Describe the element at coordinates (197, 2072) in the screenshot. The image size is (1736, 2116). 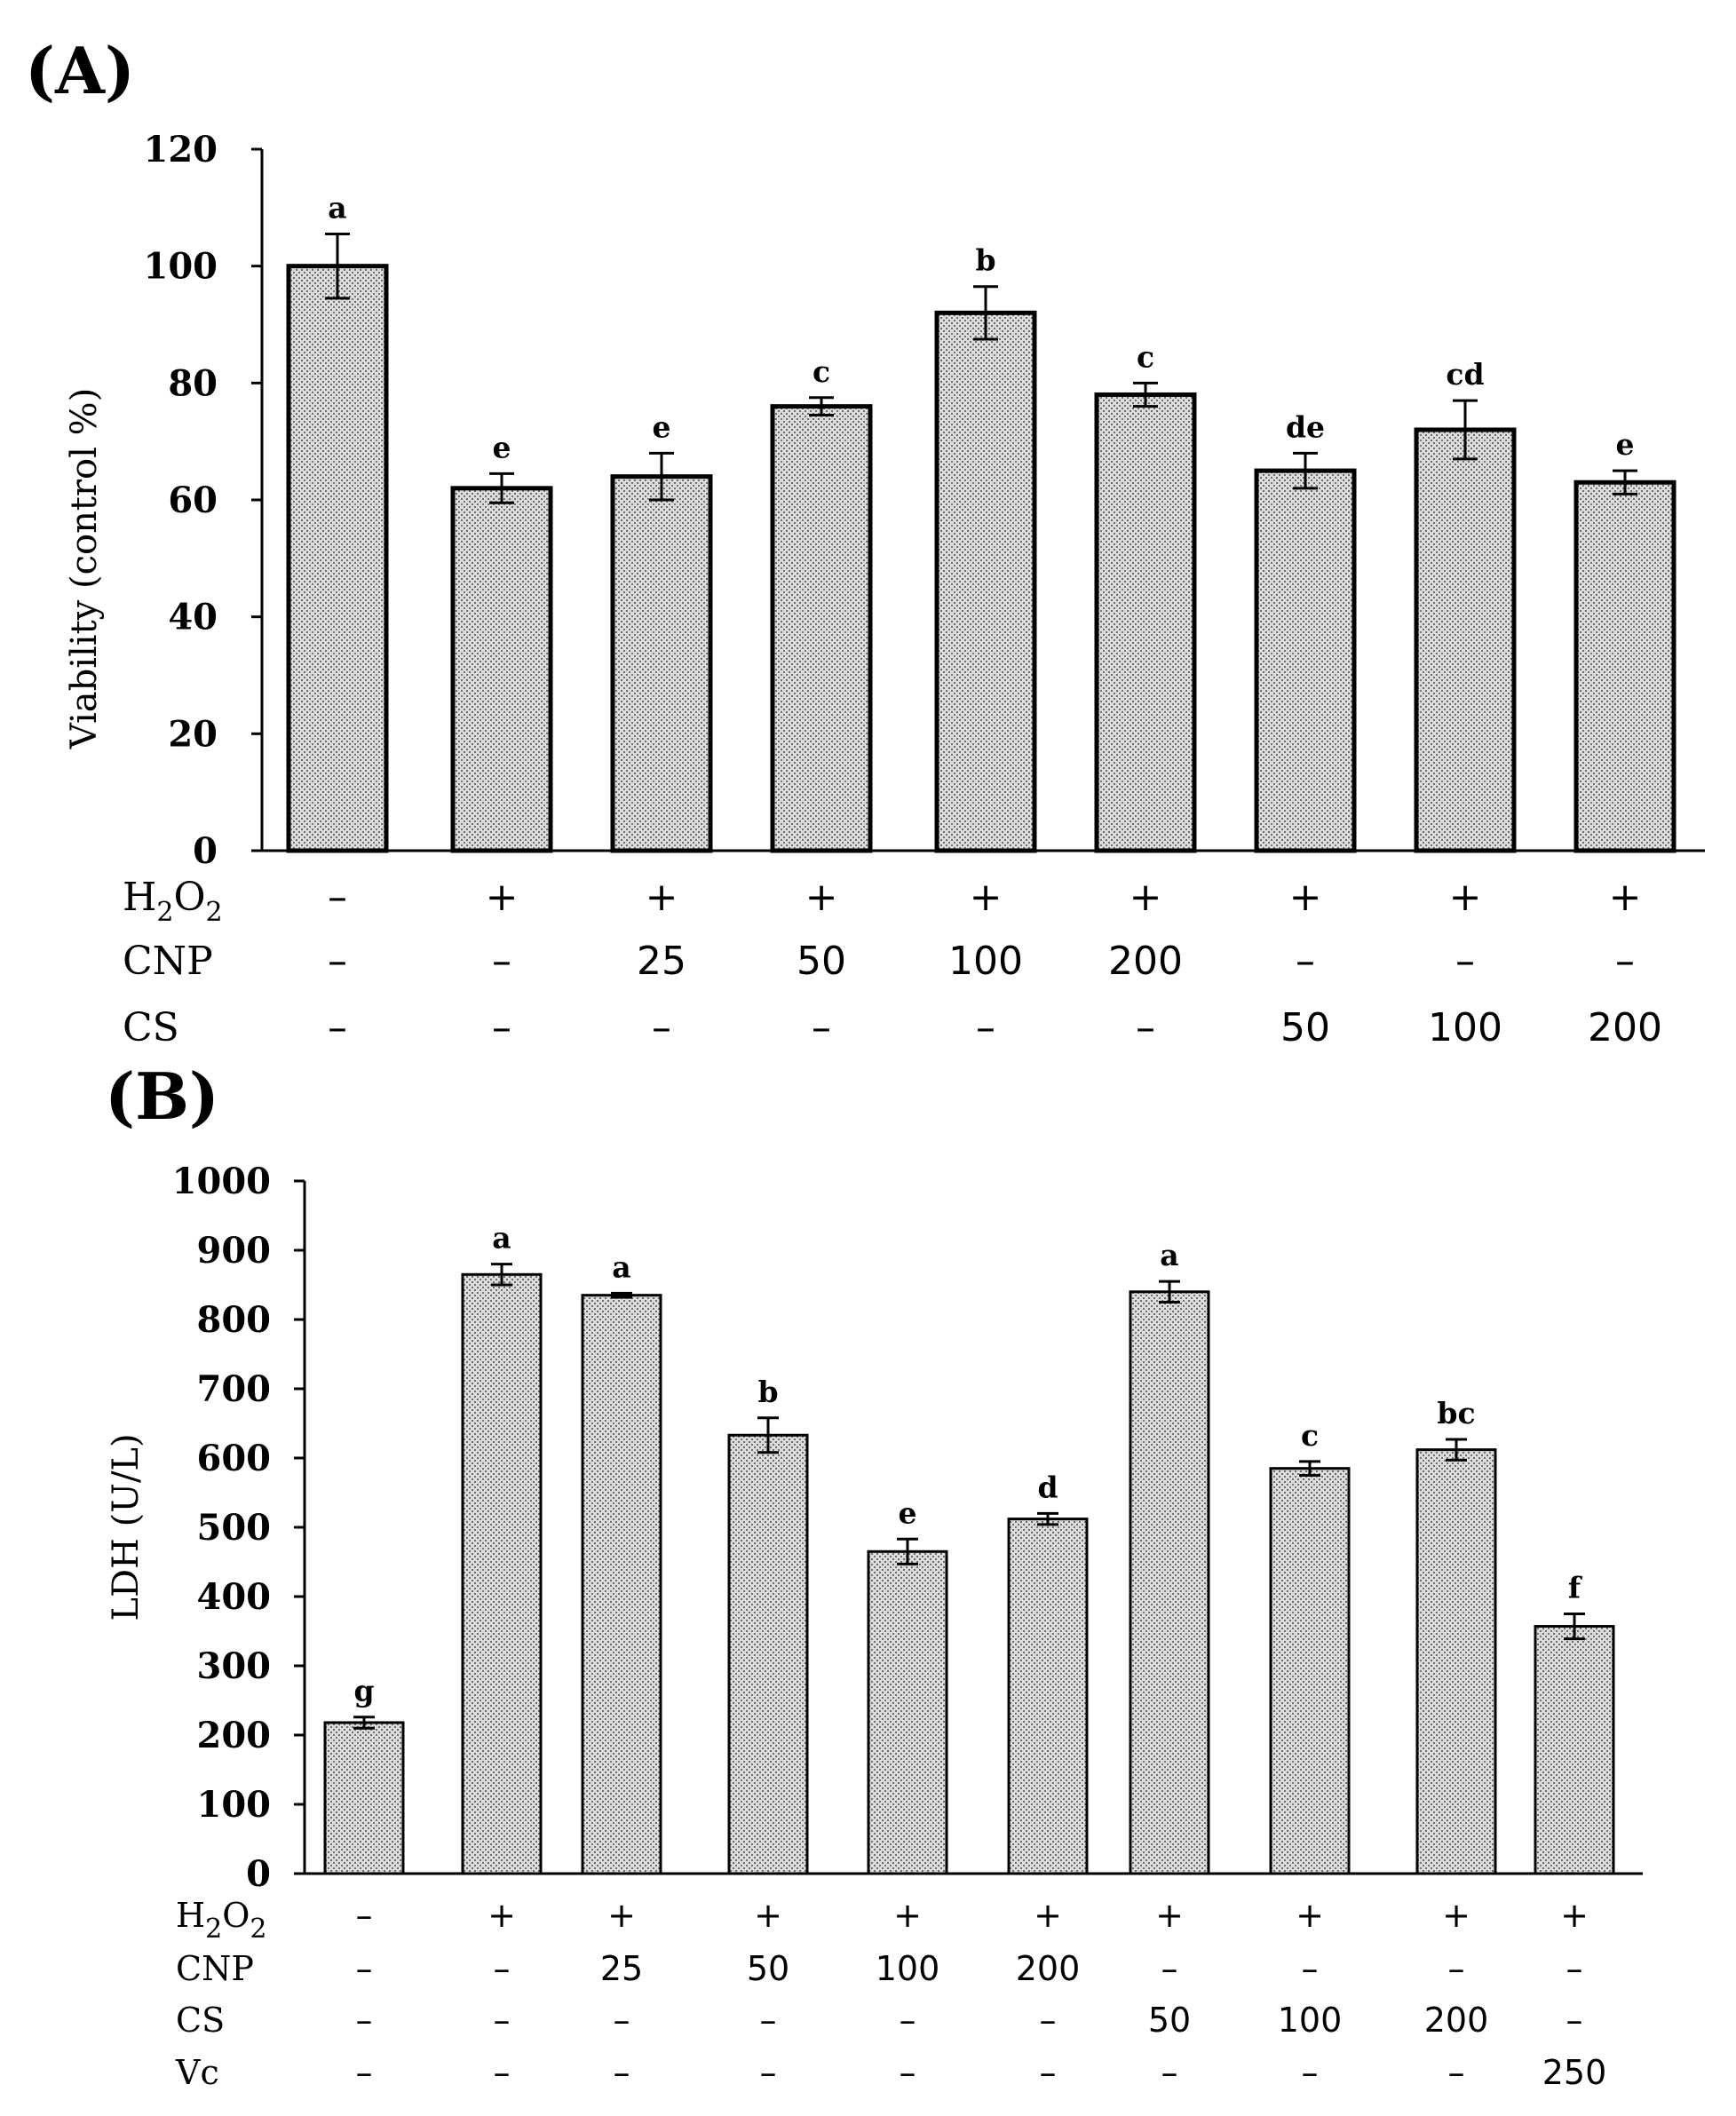
I see `panel-b-row-label-vc: Vc` at that location.